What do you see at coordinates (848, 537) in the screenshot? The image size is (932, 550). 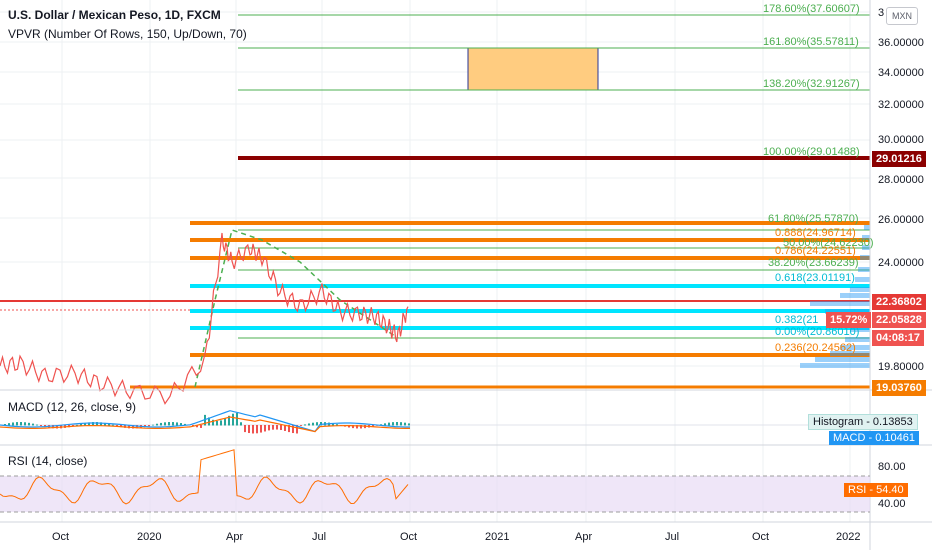 I see `time-tick: 2022` at bounding box center [848, 537].